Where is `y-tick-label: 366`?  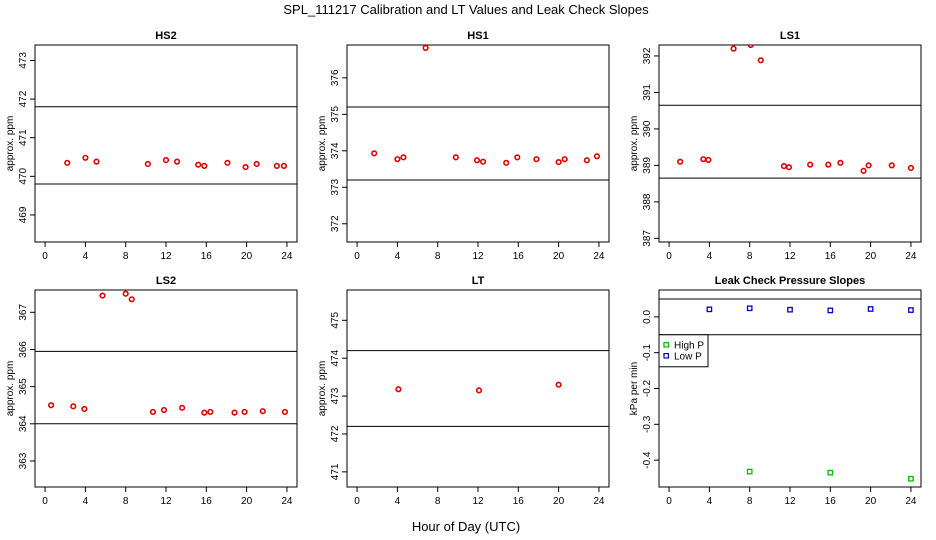 y-tick-label: 366 is located at coordinates (23, 349).